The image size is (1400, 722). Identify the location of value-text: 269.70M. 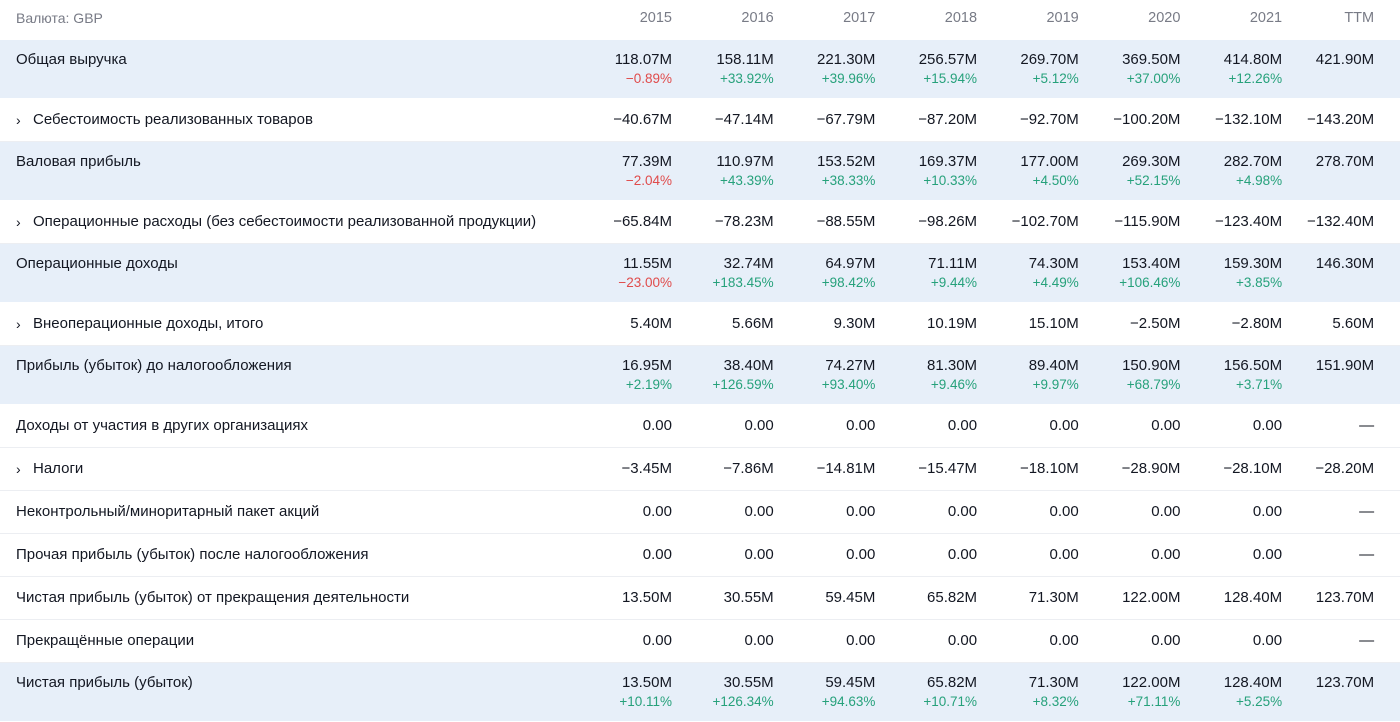
(1049, 59).